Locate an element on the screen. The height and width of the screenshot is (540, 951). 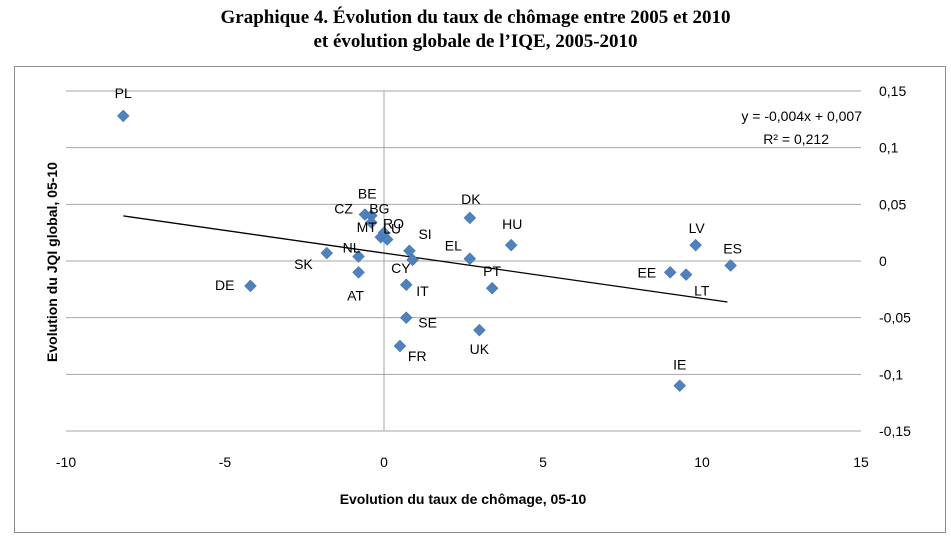
point-label-at: AT is located at coordinates (355, 295).